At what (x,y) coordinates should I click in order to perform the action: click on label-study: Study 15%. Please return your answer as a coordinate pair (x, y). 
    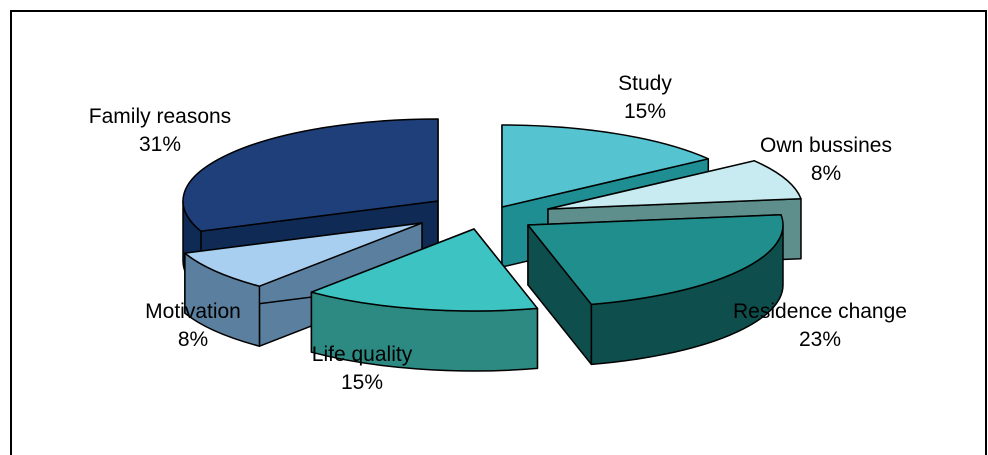
    Looking at the image, I should click on (645, 98).